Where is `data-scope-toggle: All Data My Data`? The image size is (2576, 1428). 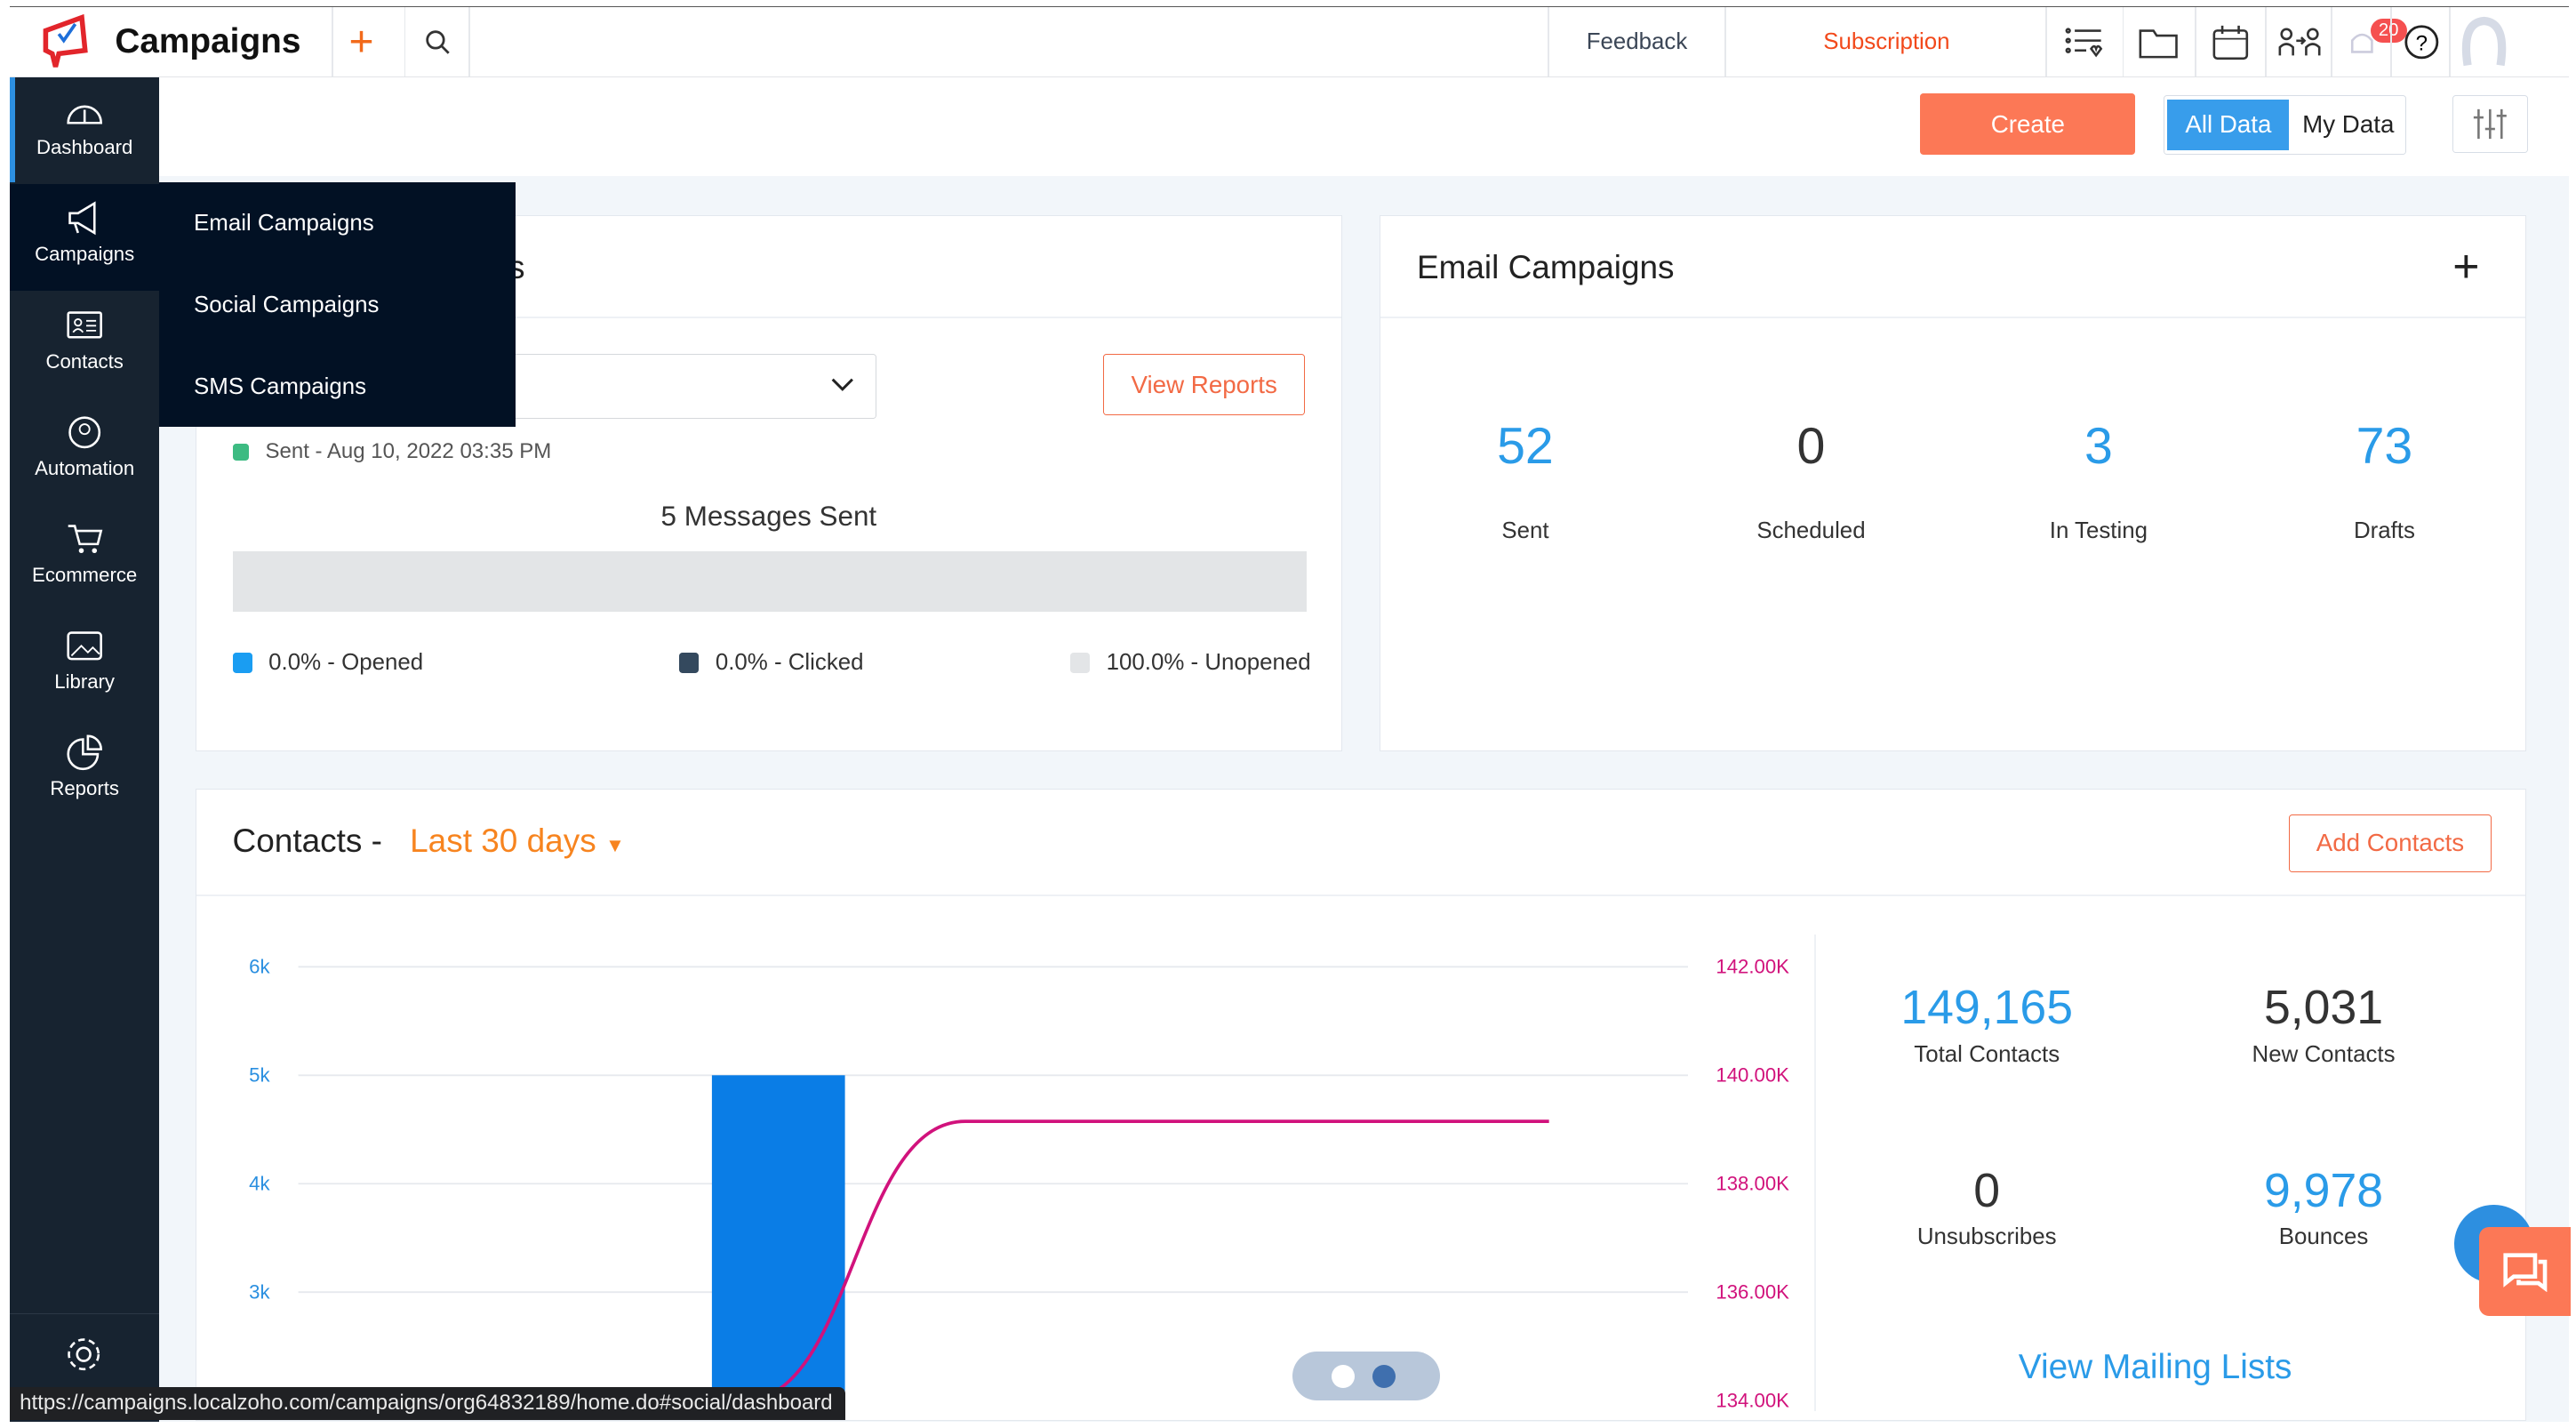
data-scope-toggle: All Data My Data is located at coordinates (2285, 125).